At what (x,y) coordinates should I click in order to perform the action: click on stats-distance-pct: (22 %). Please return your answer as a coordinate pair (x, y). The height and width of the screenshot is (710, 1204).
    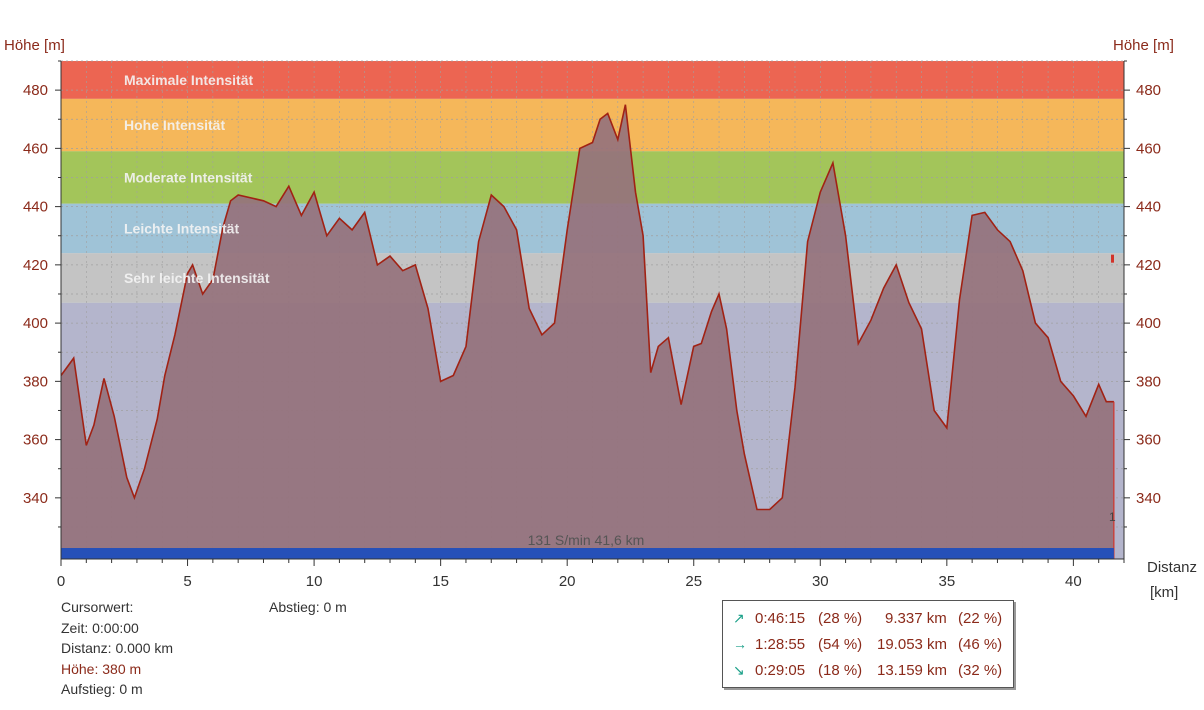
    Looking at the image, I should click on (980, 618).